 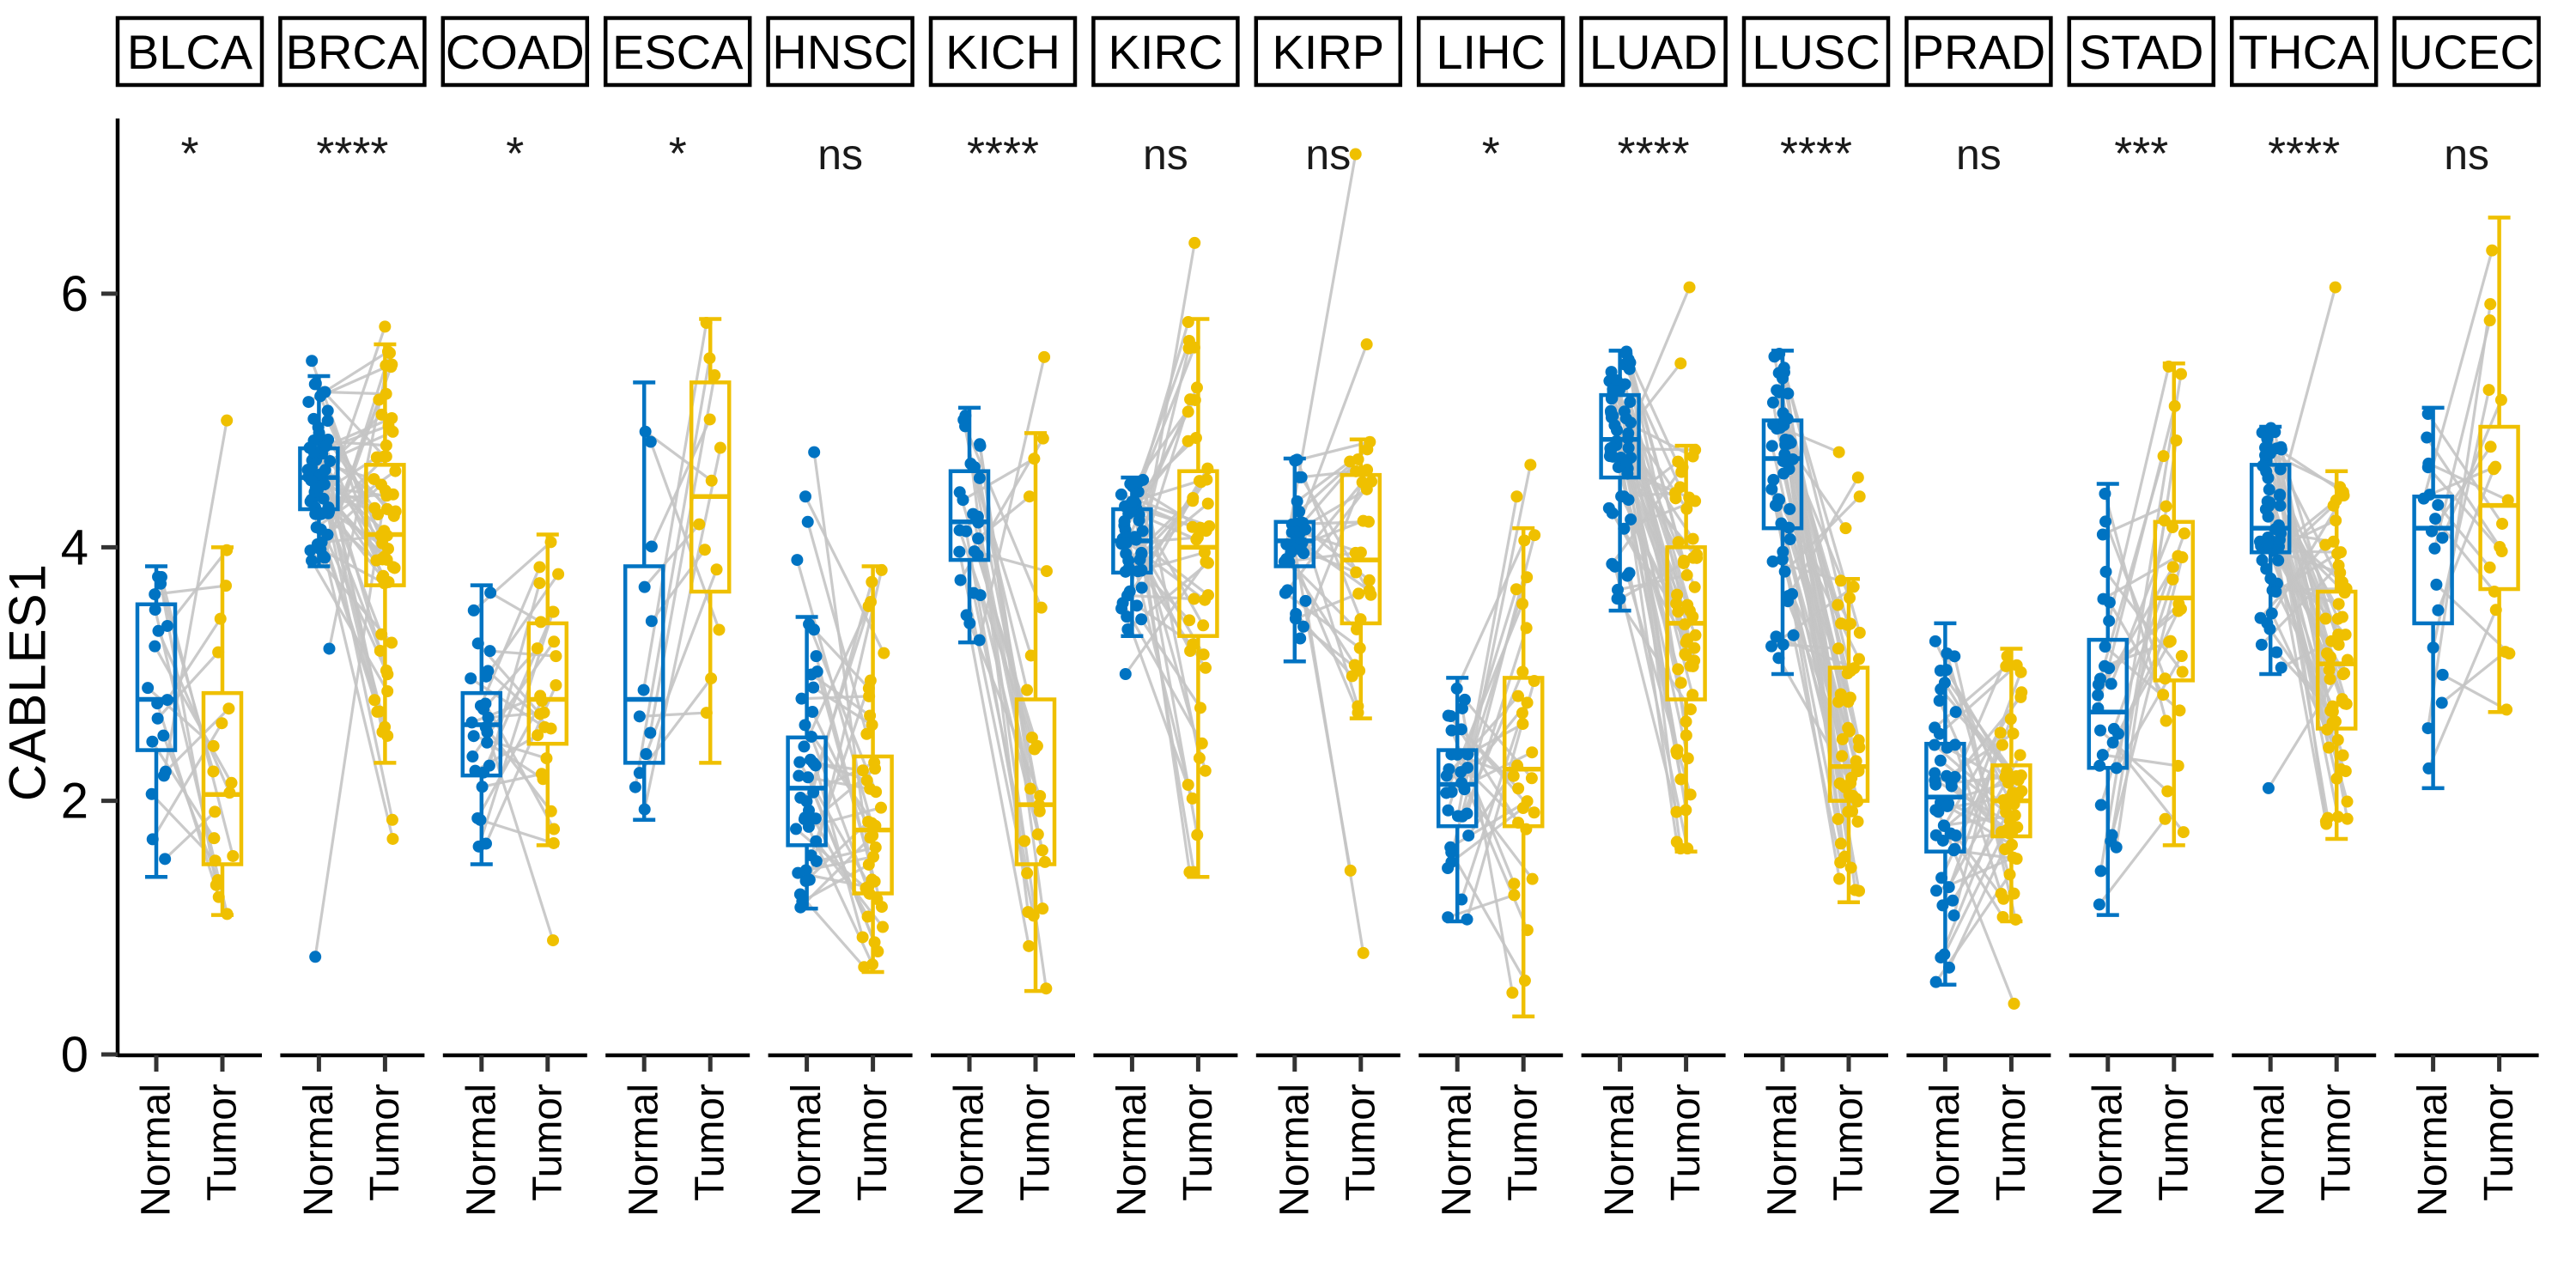 I want to click on panel-KIRC: KIRC ns Normal Tumor, so click(x=1166, y=616).